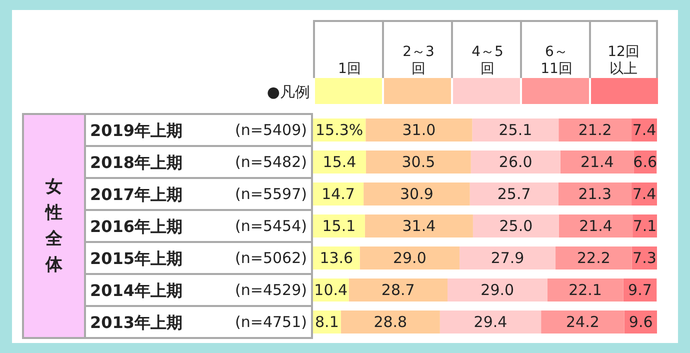  What do you see at coordinates (136, 227) in the screenshot?
I see `y-tick-label: 2016年上期` at bounding box center [136, 227].